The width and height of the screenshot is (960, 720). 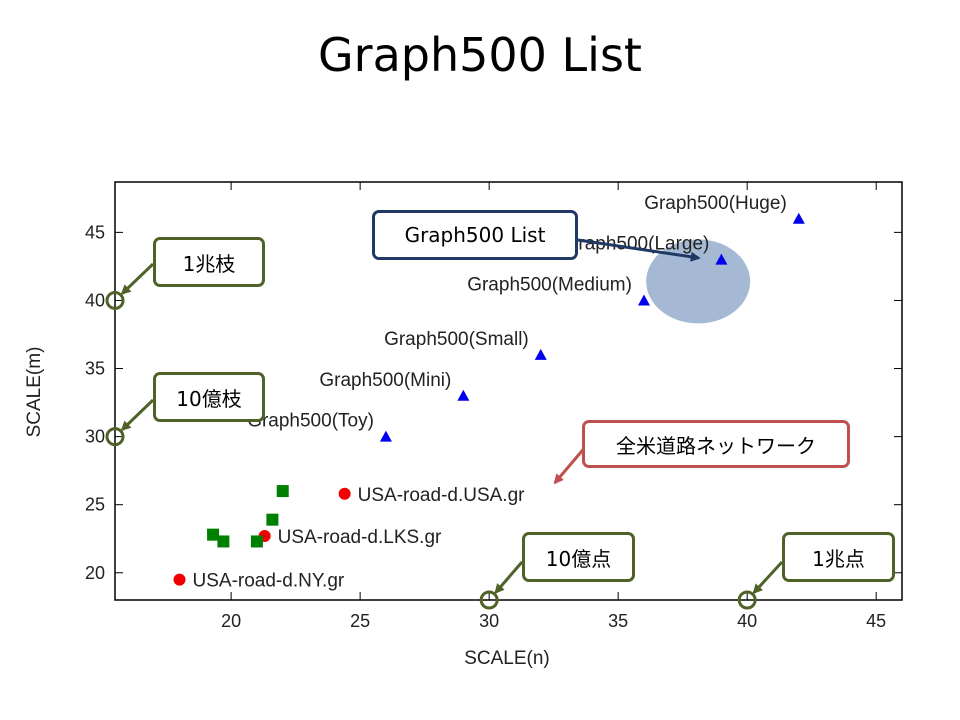 I want to click on x-axis-label: SCALE(n), so click(x=507, y=658).